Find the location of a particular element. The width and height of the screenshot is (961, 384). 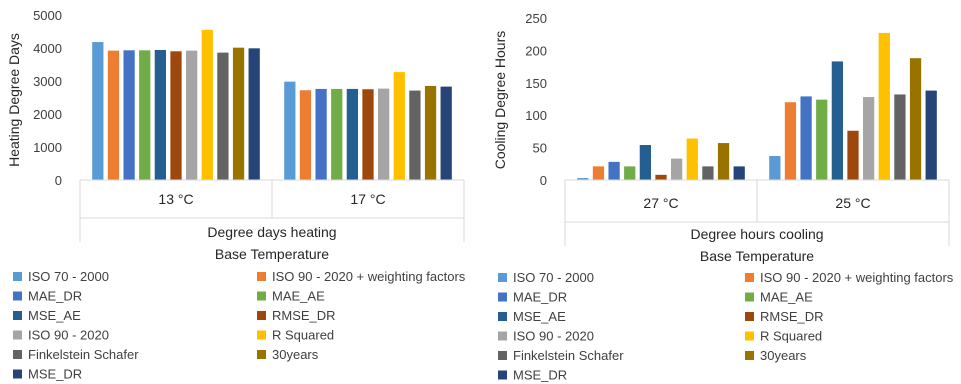

bar-mse-ae-25-c is located at coordinates (837, 120).